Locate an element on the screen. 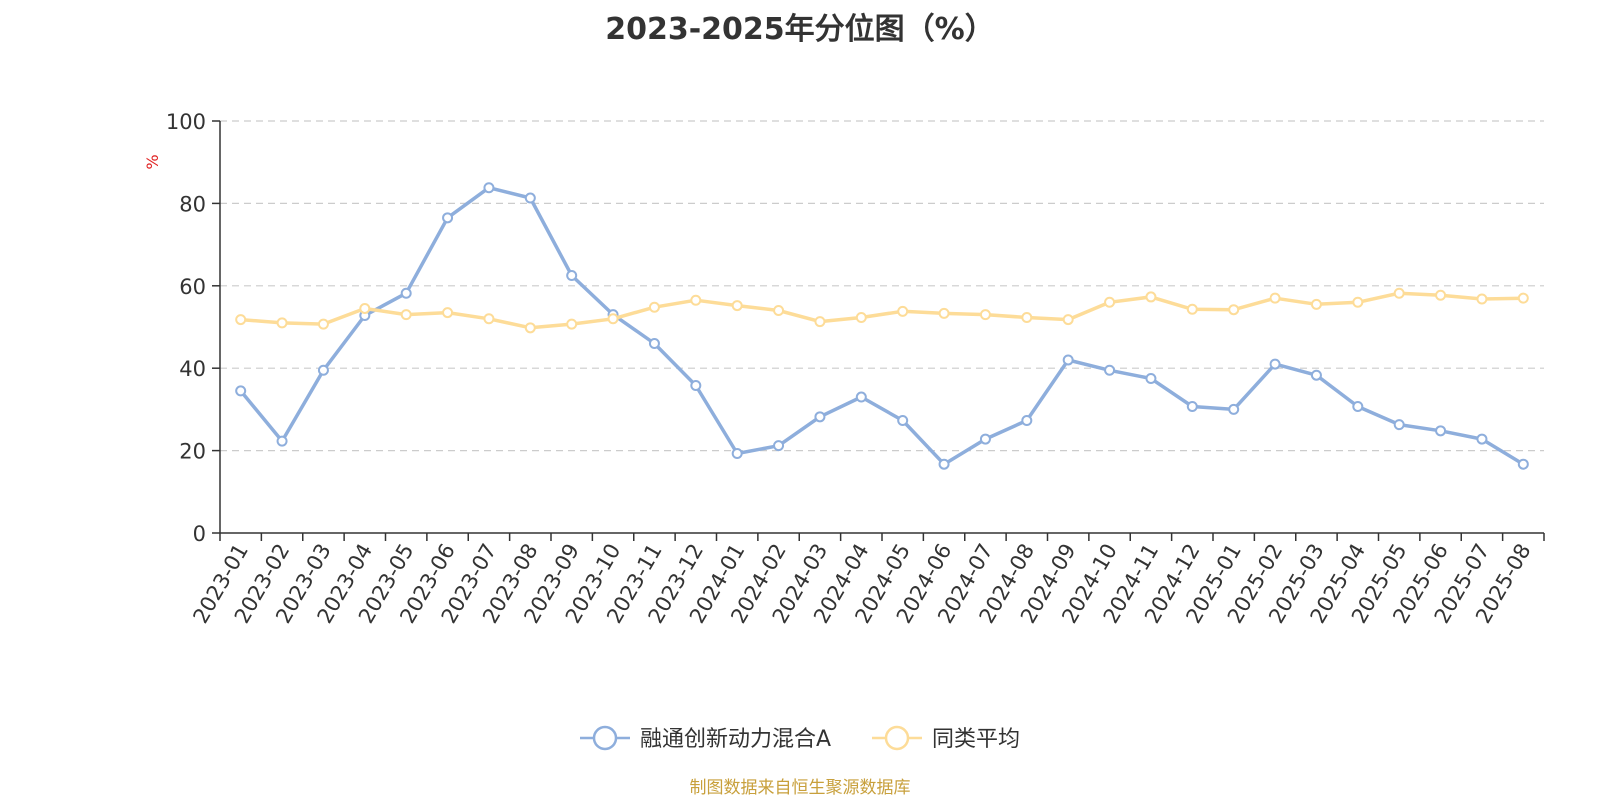 This screenshot has width=1600, height=800. y-tick-label: 100 is located at coordinates (186, 122).